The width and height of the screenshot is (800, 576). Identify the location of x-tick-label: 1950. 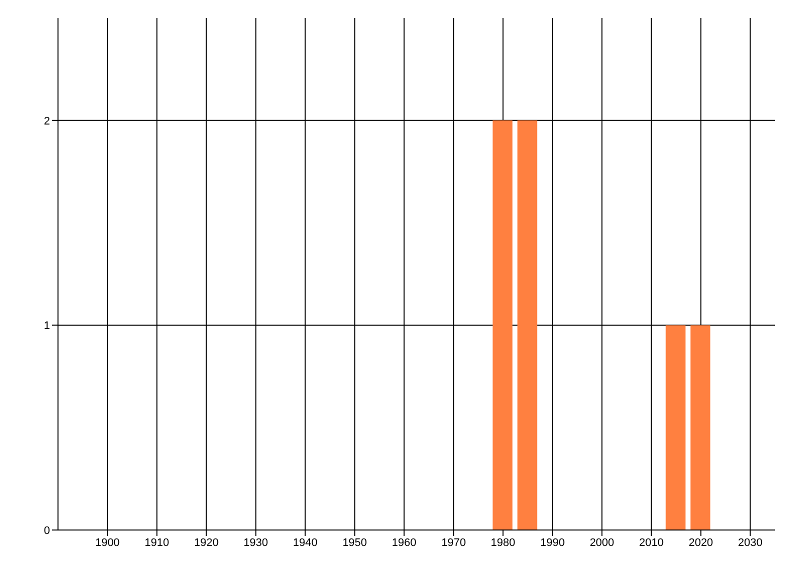
(354, 542).